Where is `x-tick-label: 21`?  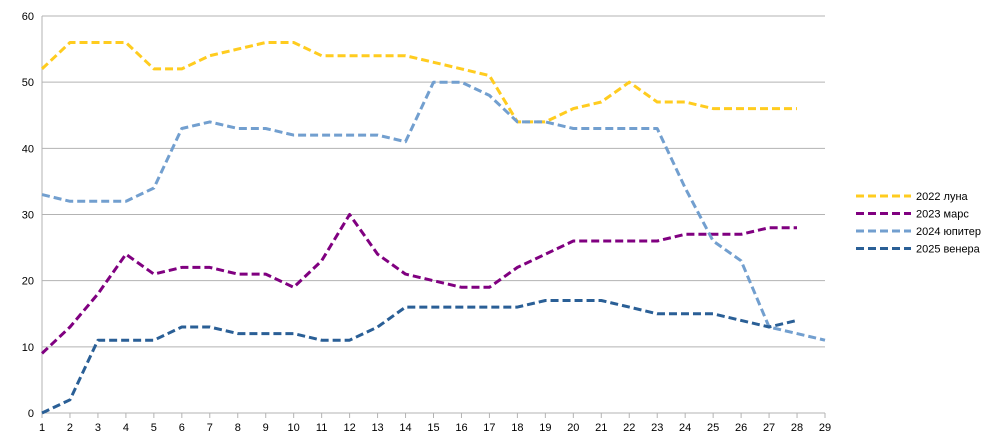
x-tick-label: 21 is located at coordinates (601, 428).